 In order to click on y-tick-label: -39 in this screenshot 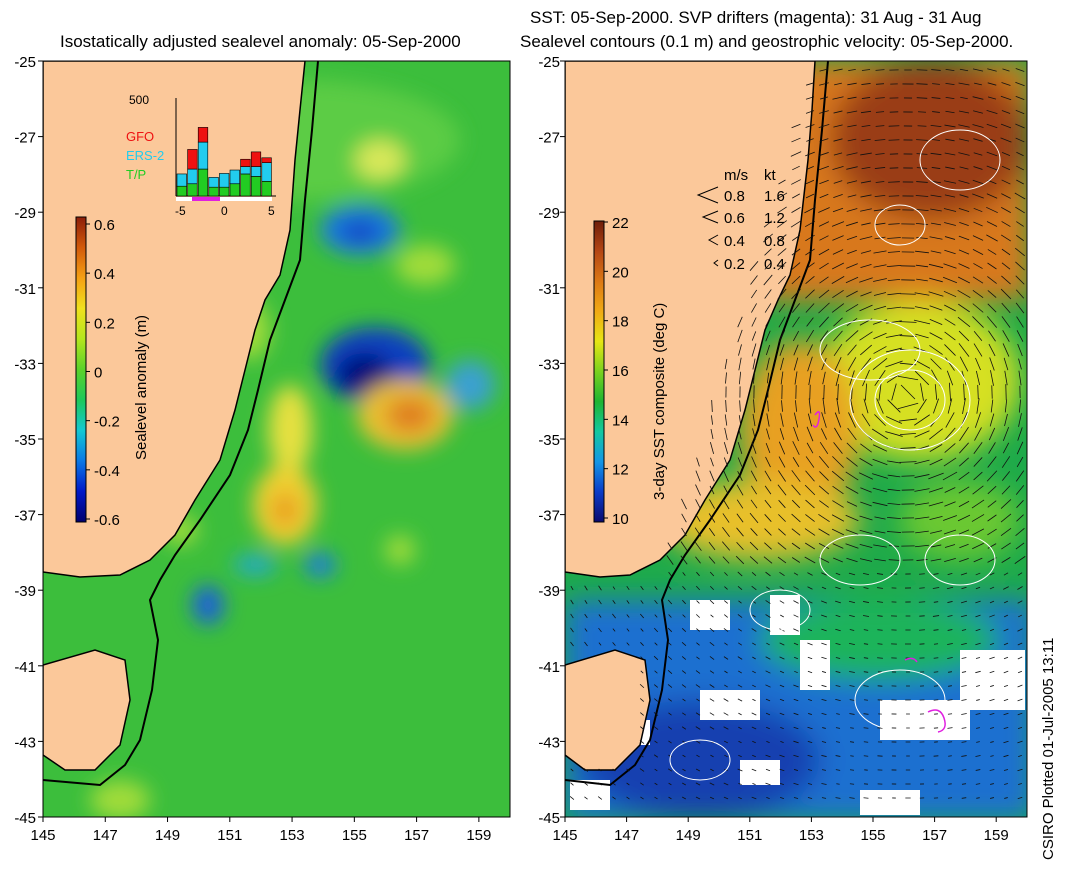, I will do `click(25, 591)`.